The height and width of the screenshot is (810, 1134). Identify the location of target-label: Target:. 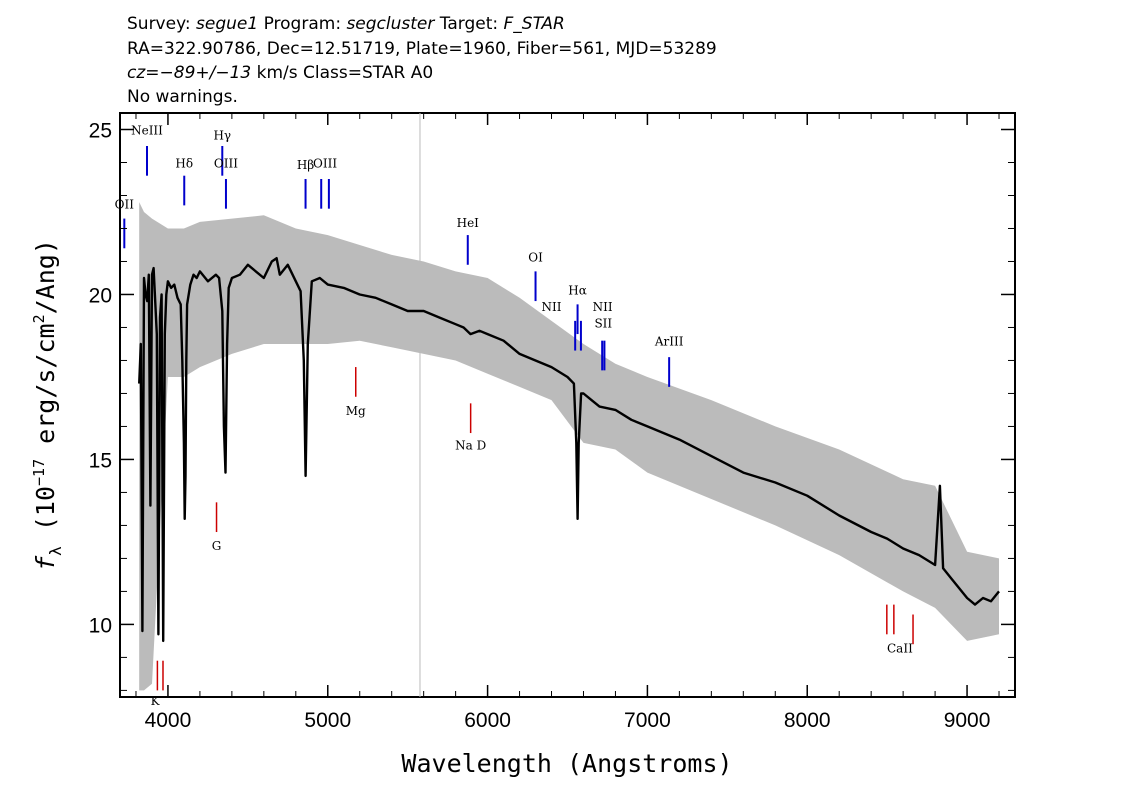
(468, 24).